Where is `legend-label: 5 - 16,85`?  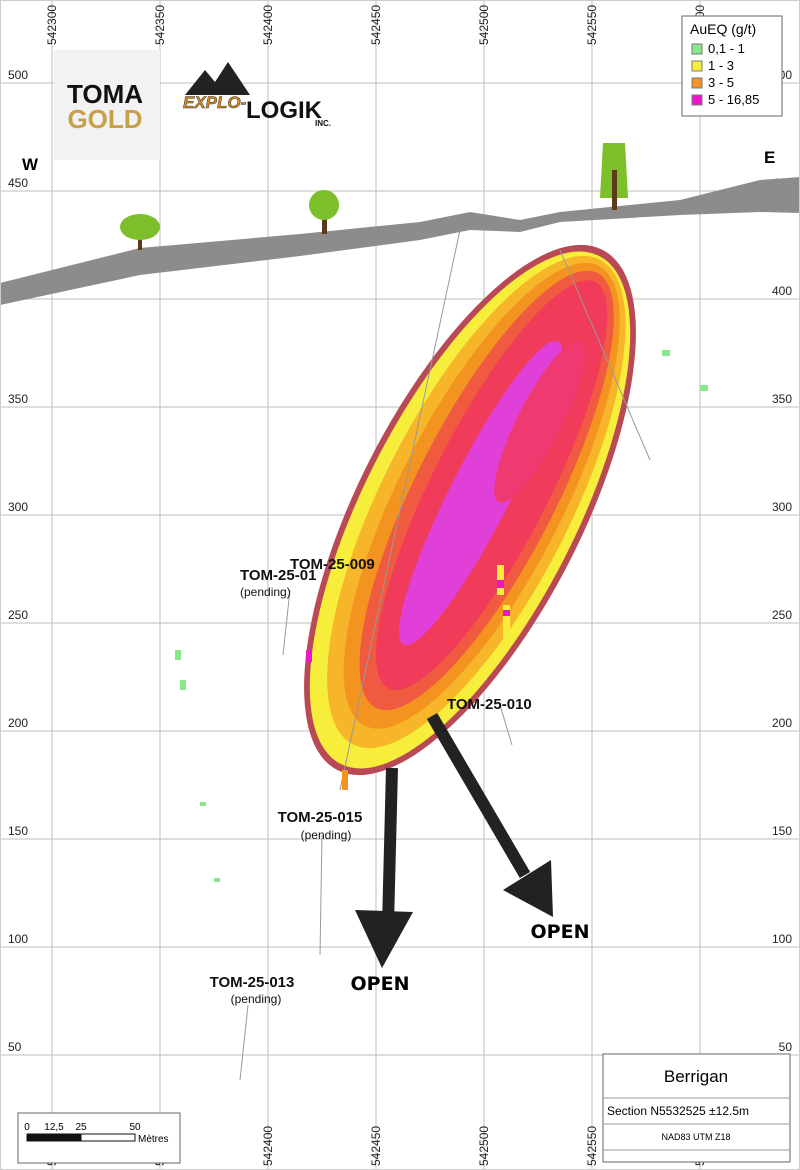 legend-label: 5 - 16,85 is located at coordinates (733, 99).